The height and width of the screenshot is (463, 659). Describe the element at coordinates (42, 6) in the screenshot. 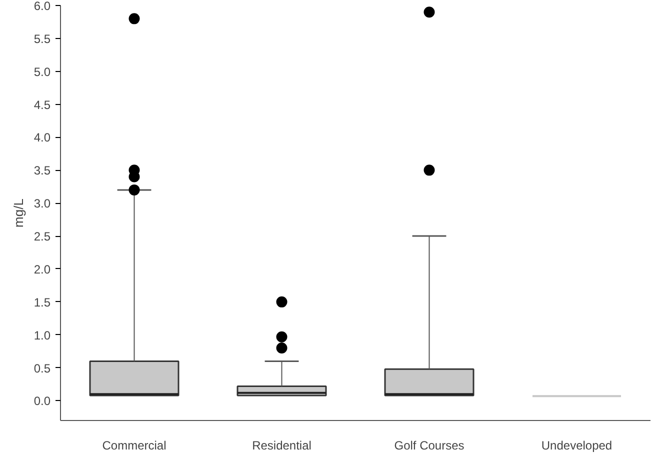

I see `y-tick-label: 6.0` at that location.